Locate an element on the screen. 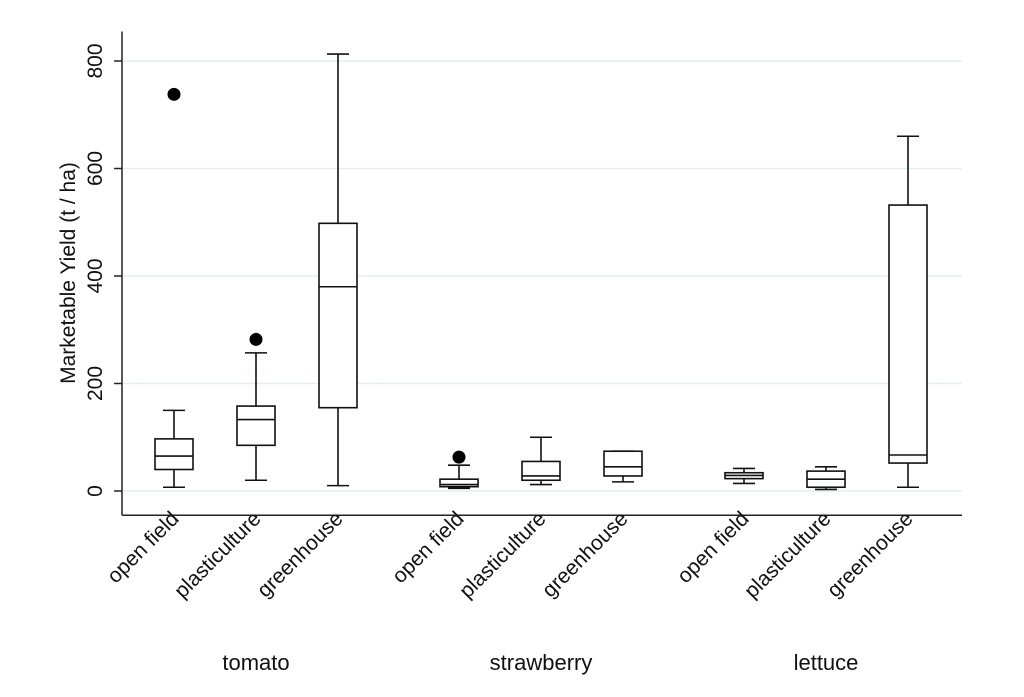  y-tick-label: 400 is located at coordinates (95, 275).